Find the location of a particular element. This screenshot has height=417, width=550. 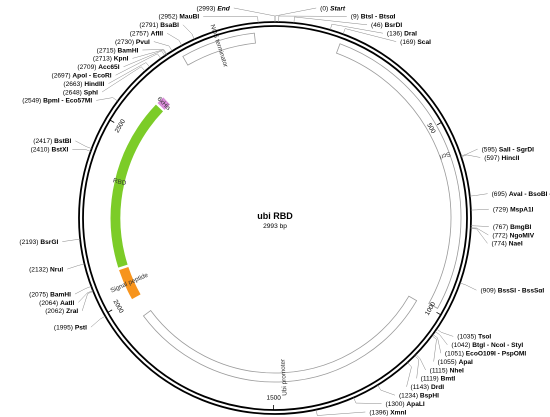

site-label-bamhi-26: (2075) BamHI is located at coordinates (50, 294).